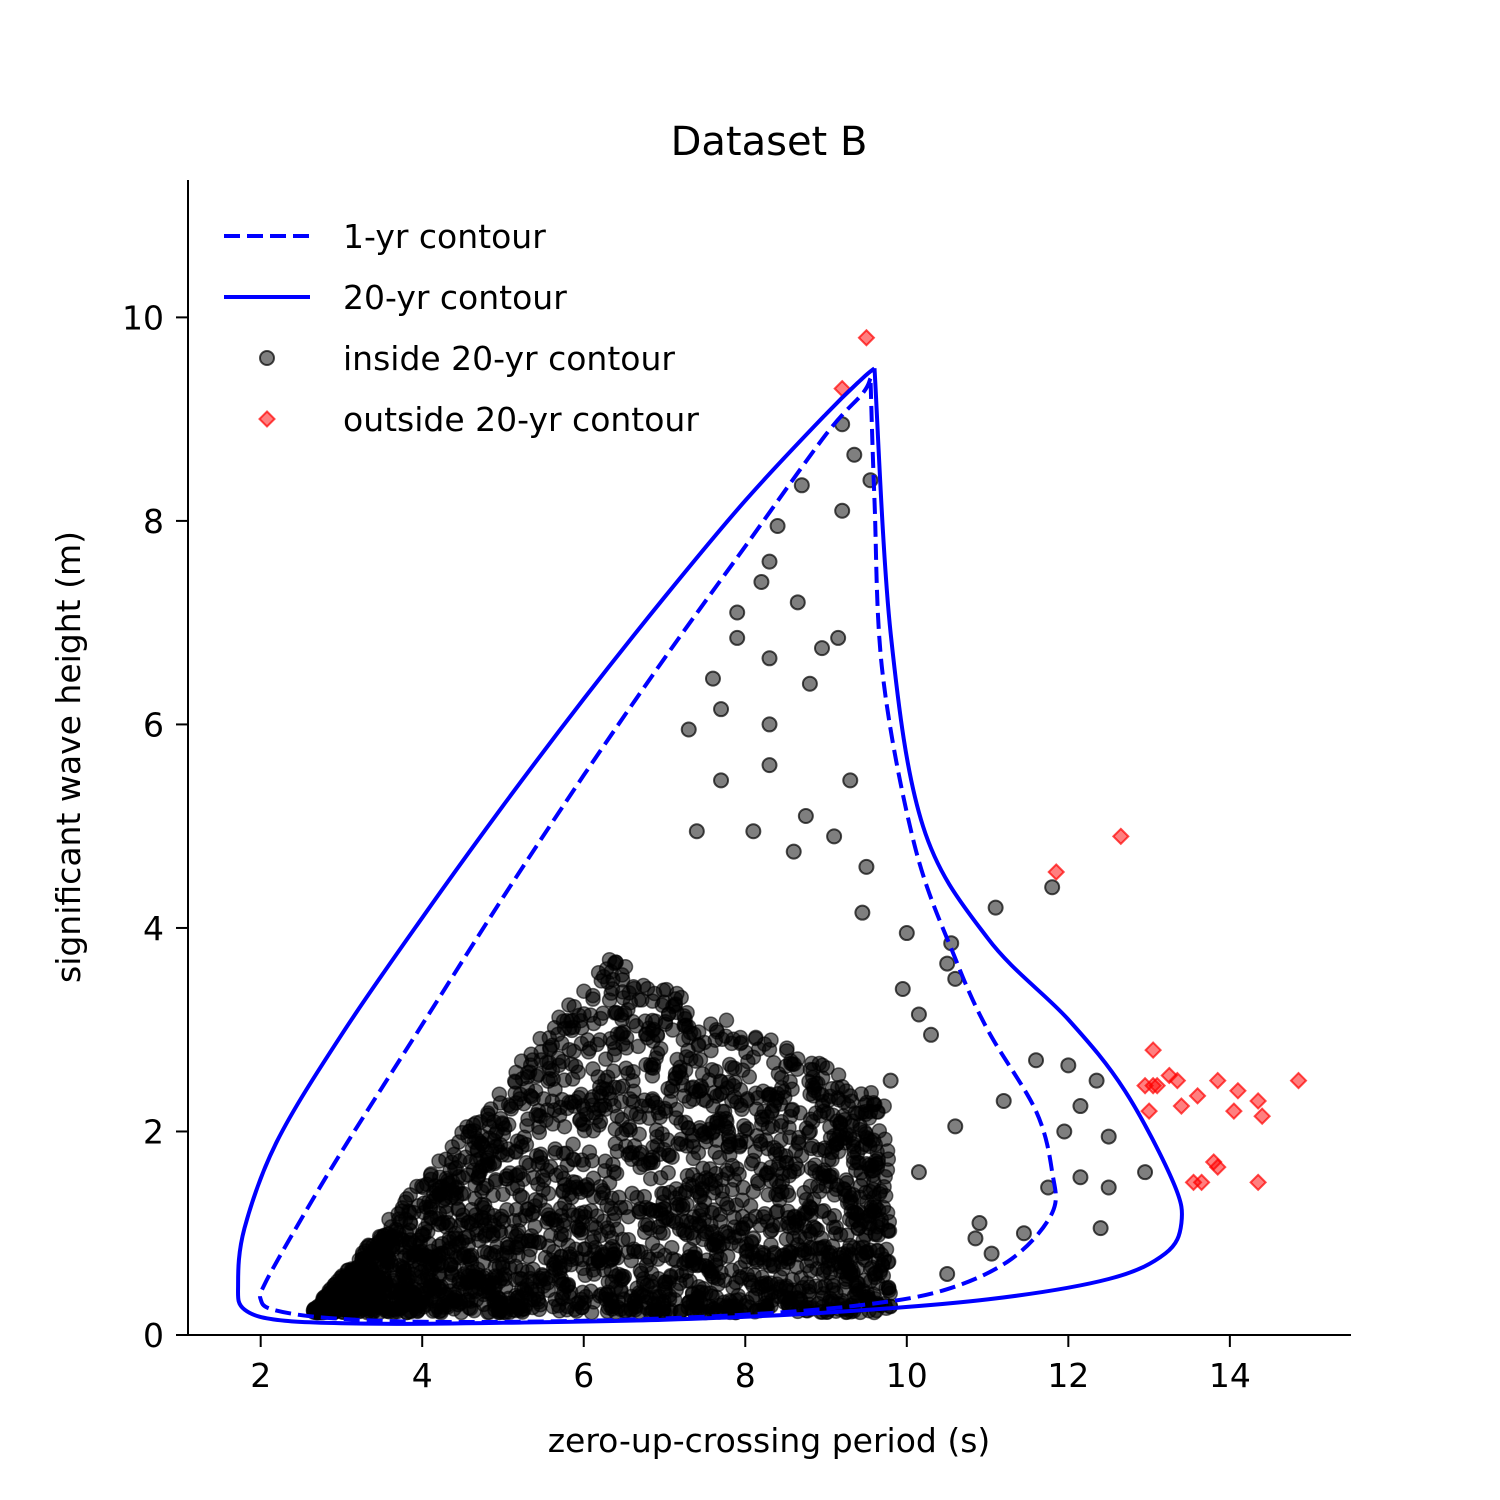 The height and width of the screenshot is (1500, 1500). I want to click on x-tick-label: 8, so click(745, 1375).